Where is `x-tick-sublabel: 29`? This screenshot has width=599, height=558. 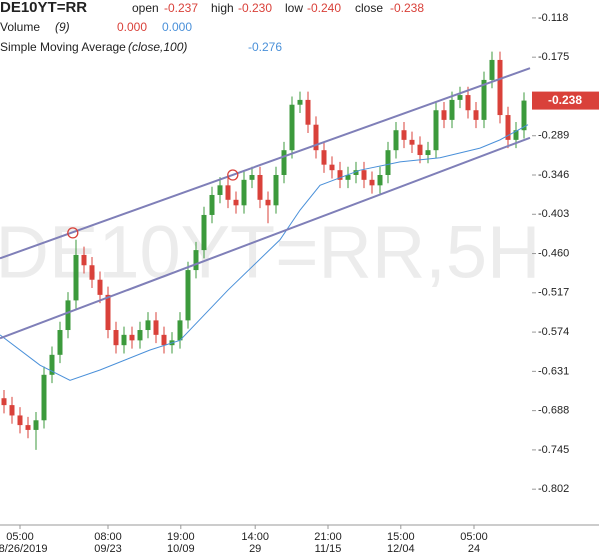
x-tick-sublabel: 29 is located at coordinates (255, 549).